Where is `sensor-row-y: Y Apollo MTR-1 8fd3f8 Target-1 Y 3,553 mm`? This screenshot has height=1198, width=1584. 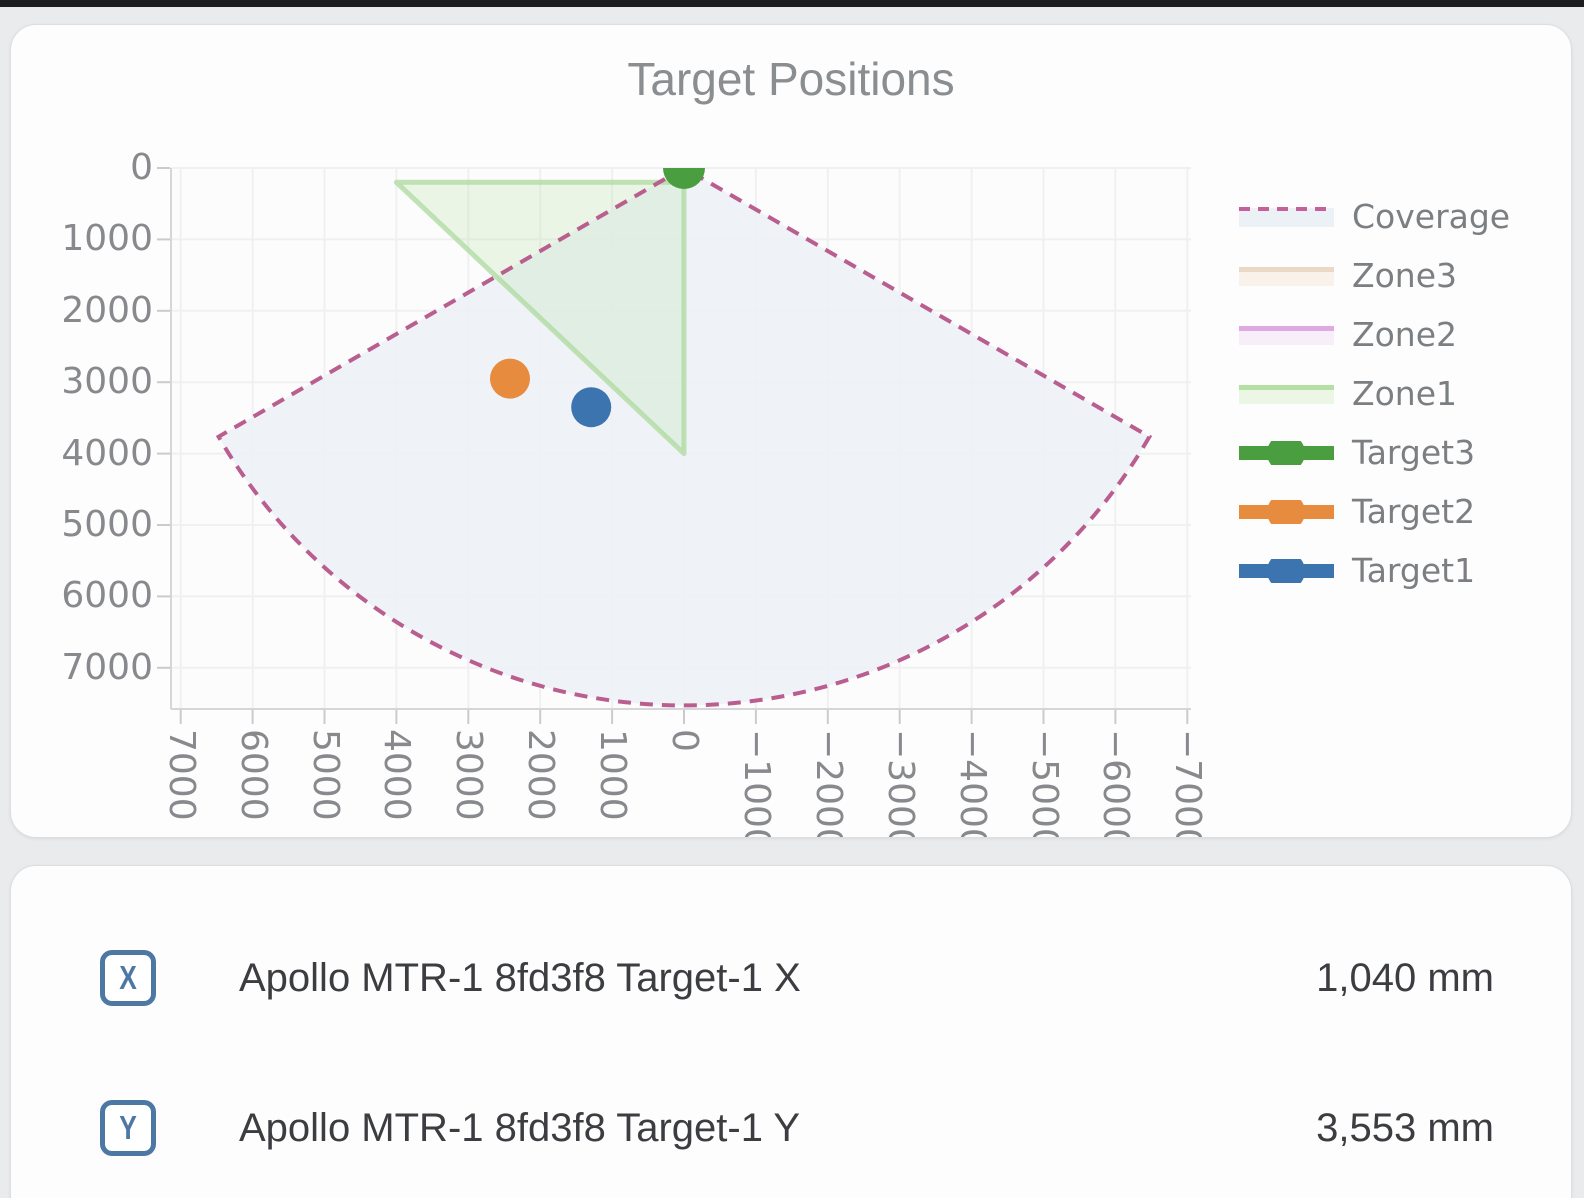 sensor-row-y: Y Apollo MTR-1 8fd3f8 Target-1 Y 3,553 mm is located at coordinates (791, 1128).